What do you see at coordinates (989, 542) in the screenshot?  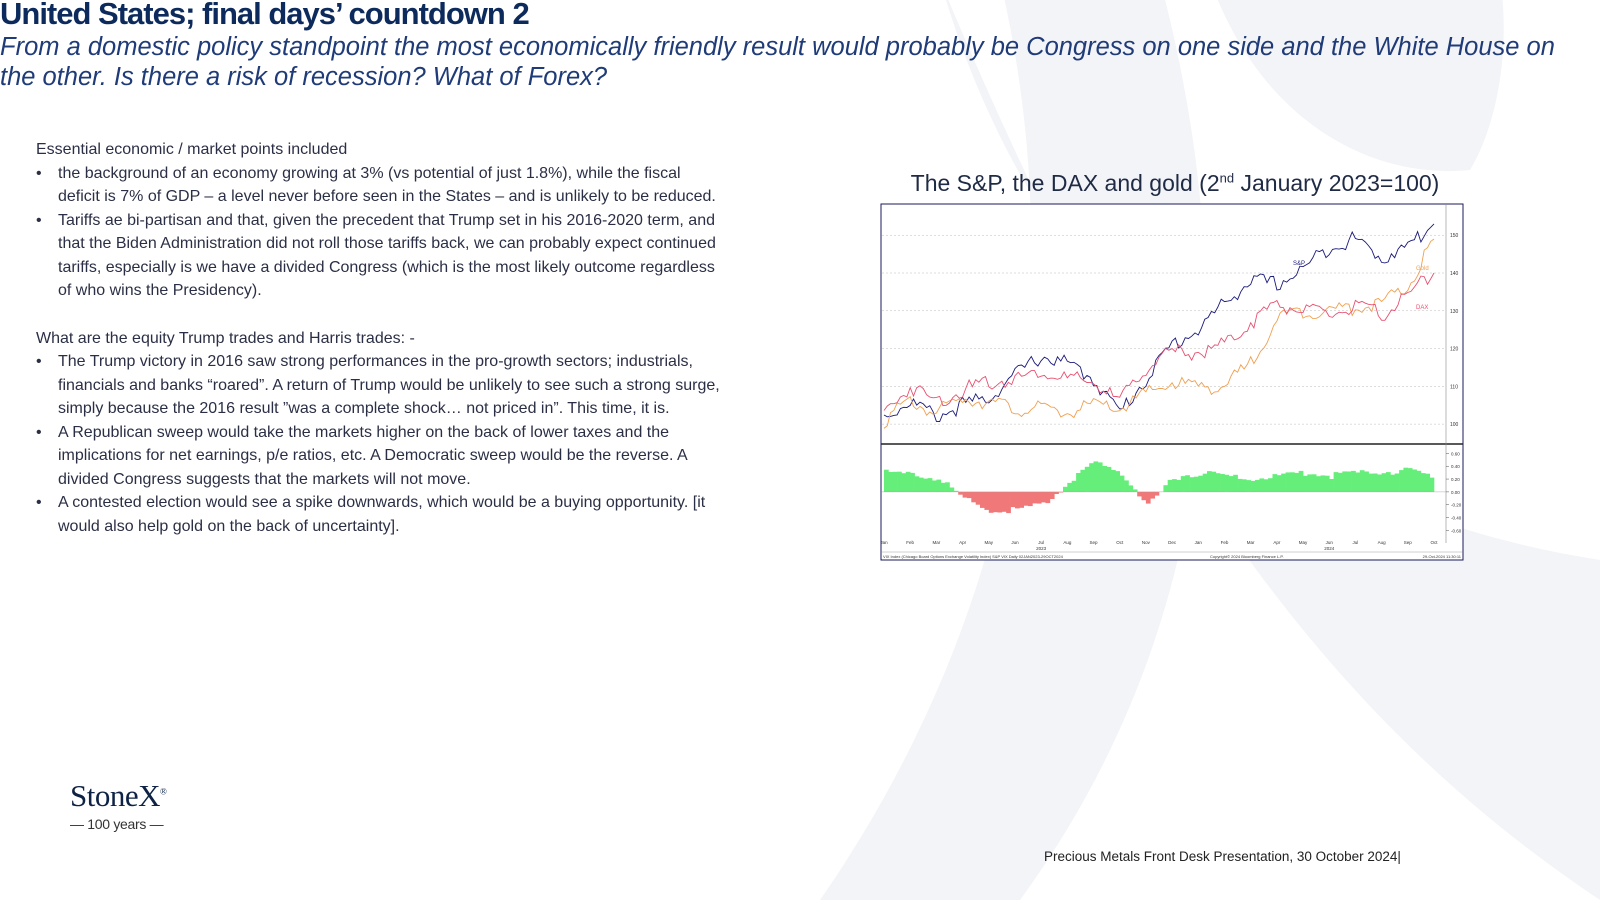 I see `x-tick-label: May` at bounding box center [989, 542].